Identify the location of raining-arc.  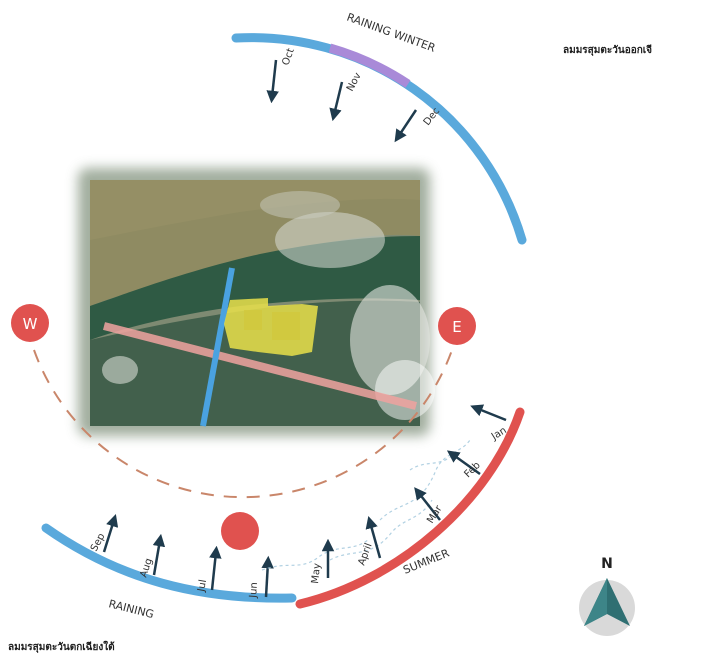
(169, 563).